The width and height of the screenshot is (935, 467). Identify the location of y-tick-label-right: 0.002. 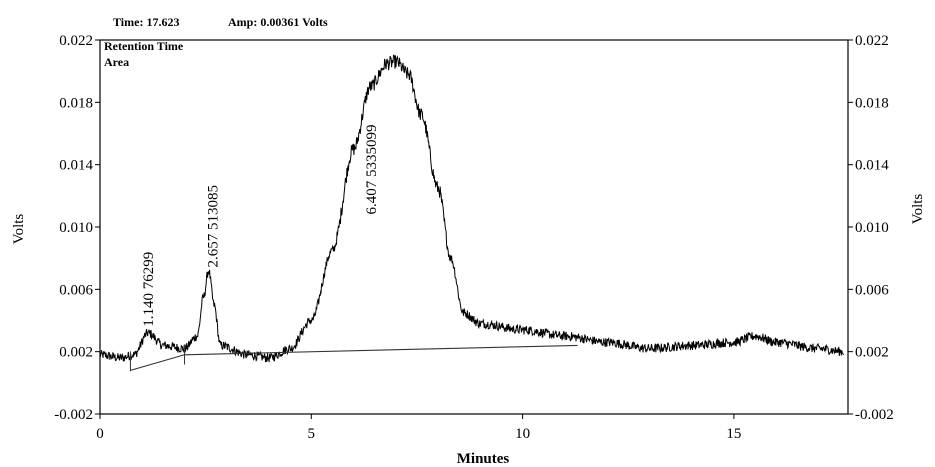
(872, 353).